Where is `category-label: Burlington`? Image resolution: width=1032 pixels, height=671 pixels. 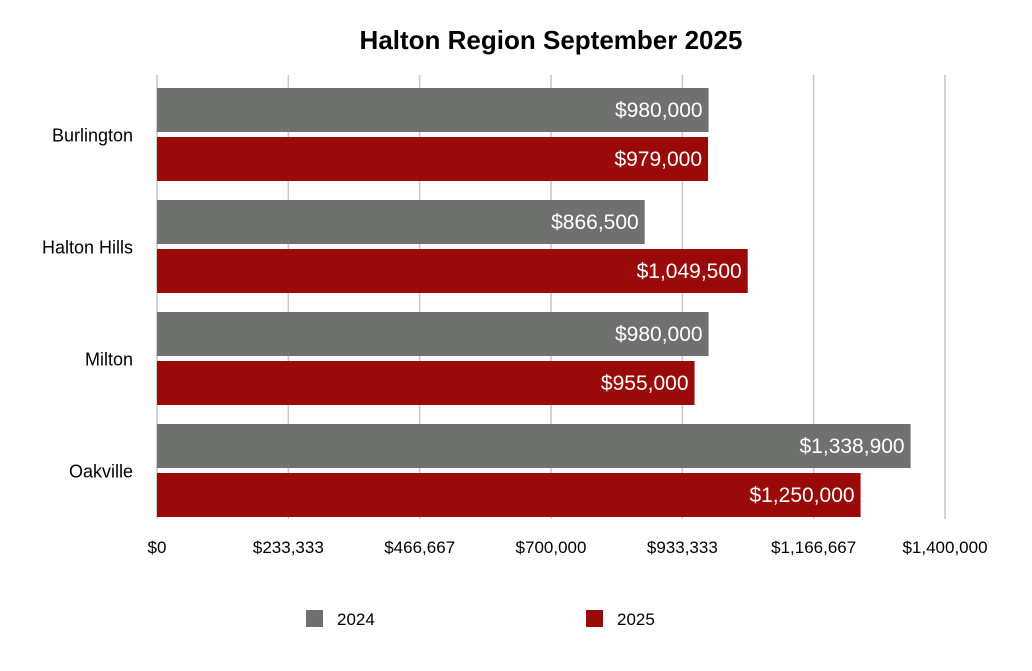
category-label: Burlington is located at coordinates (92, 136).